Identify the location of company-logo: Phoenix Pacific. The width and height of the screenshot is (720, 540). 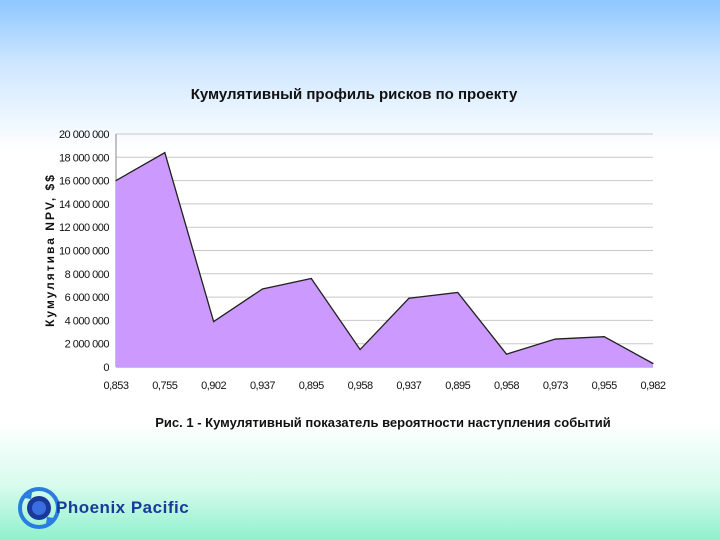
(102, 508).